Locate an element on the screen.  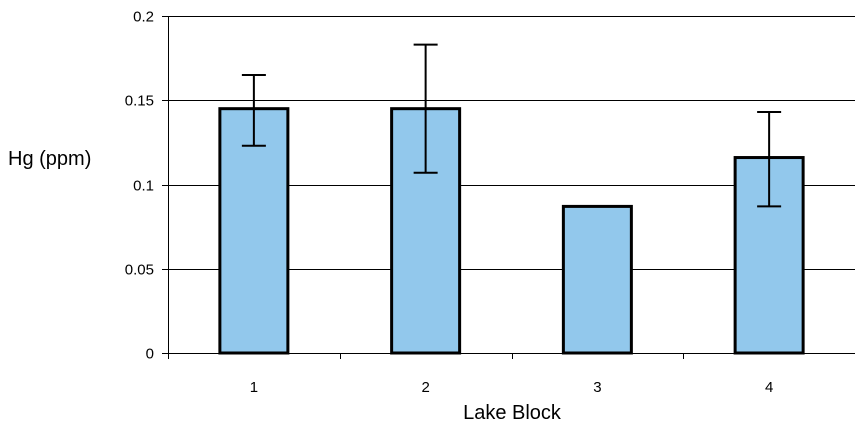
y-tick-label: 0.2 is located at coordinates (143, 17).